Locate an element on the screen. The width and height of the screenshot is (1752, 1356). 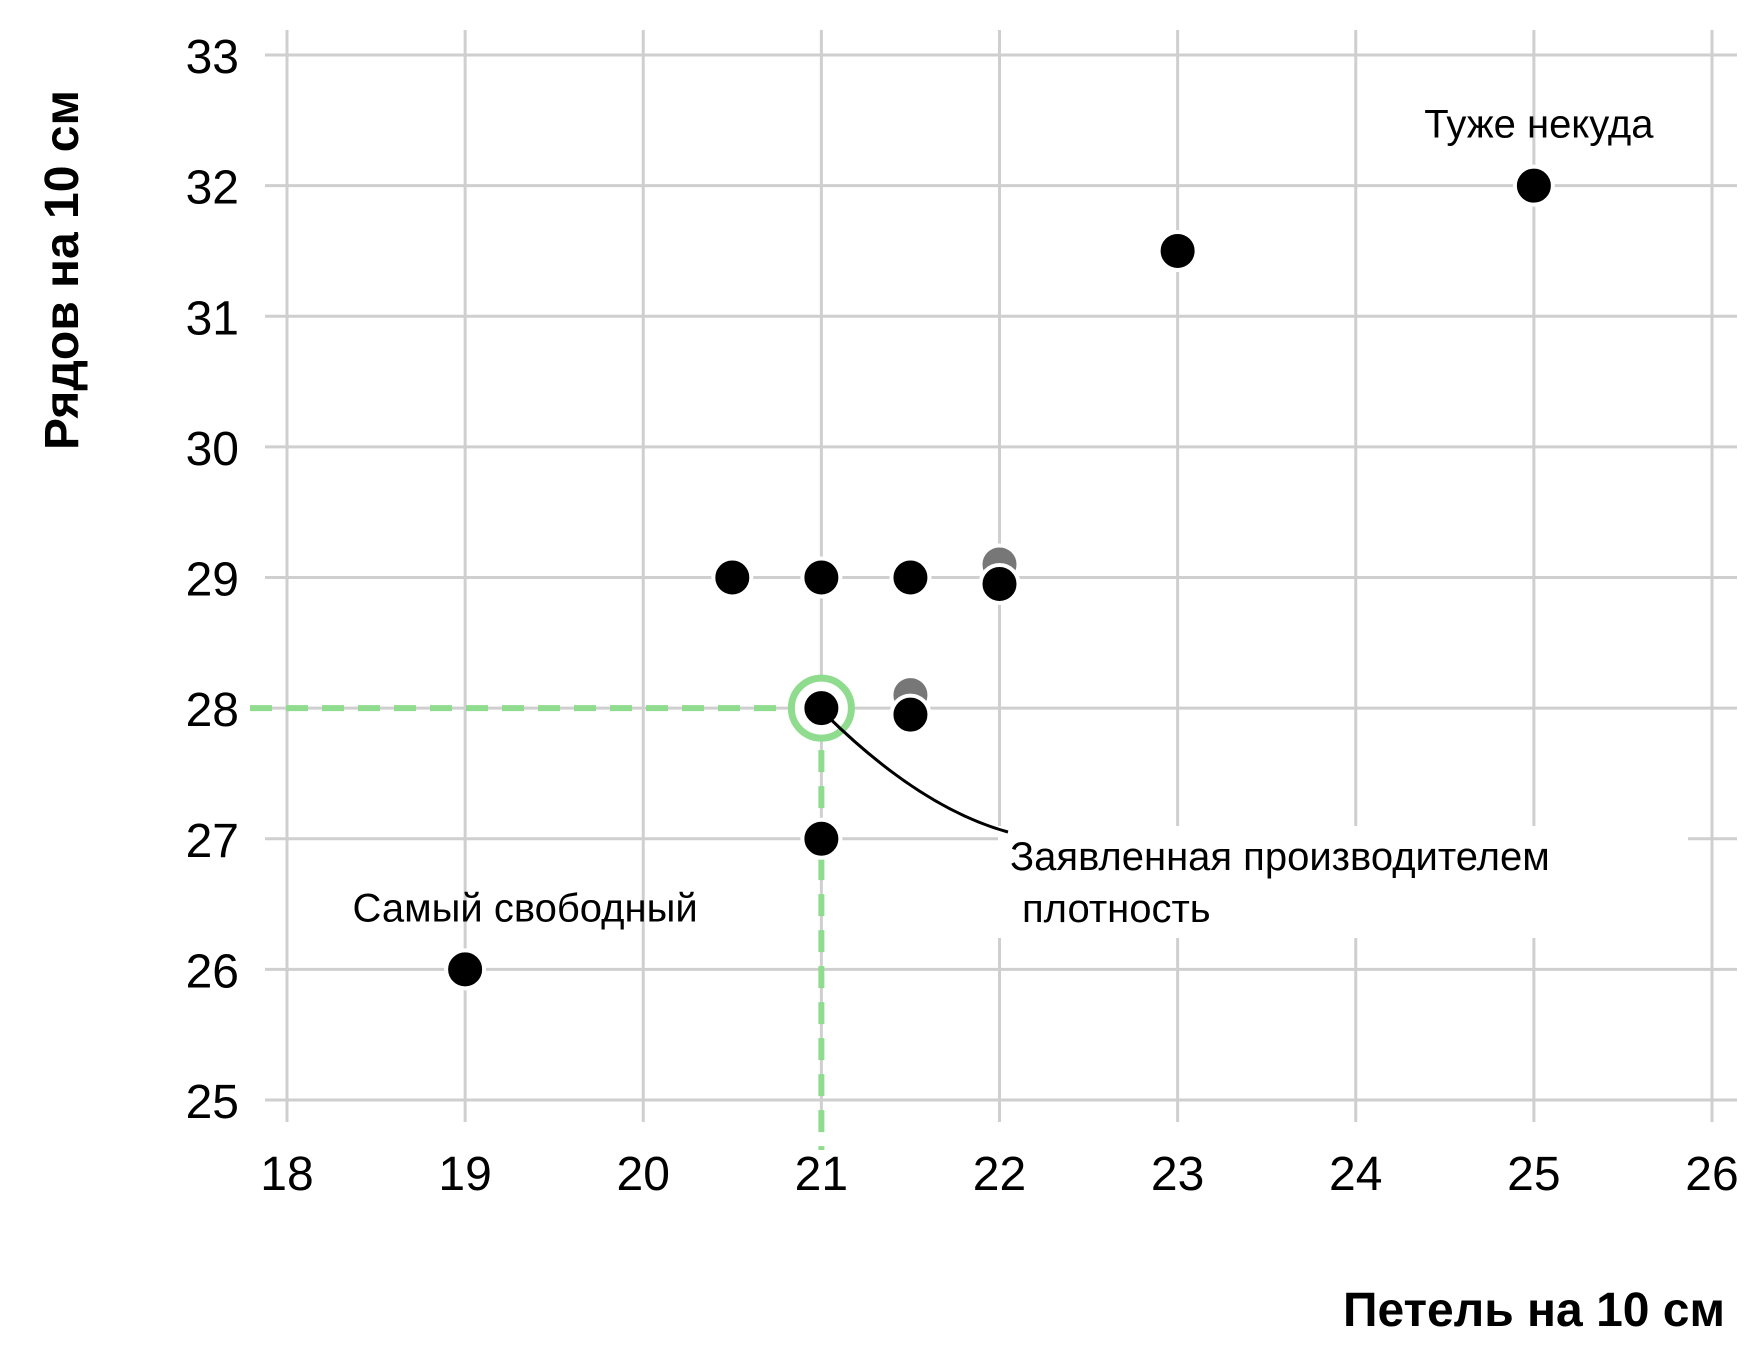
x-tick-label: 24 is located at coordinates (1355, 1174).